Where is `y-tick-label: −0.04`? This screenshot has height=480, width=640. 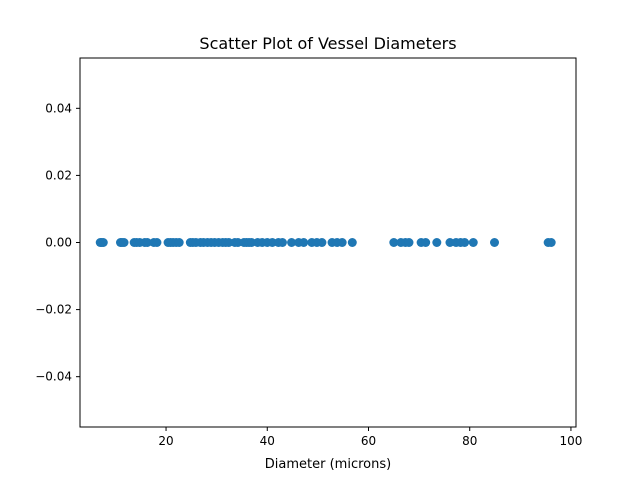 y-tick-label: −0.04 is located at coordinates (53, 377).